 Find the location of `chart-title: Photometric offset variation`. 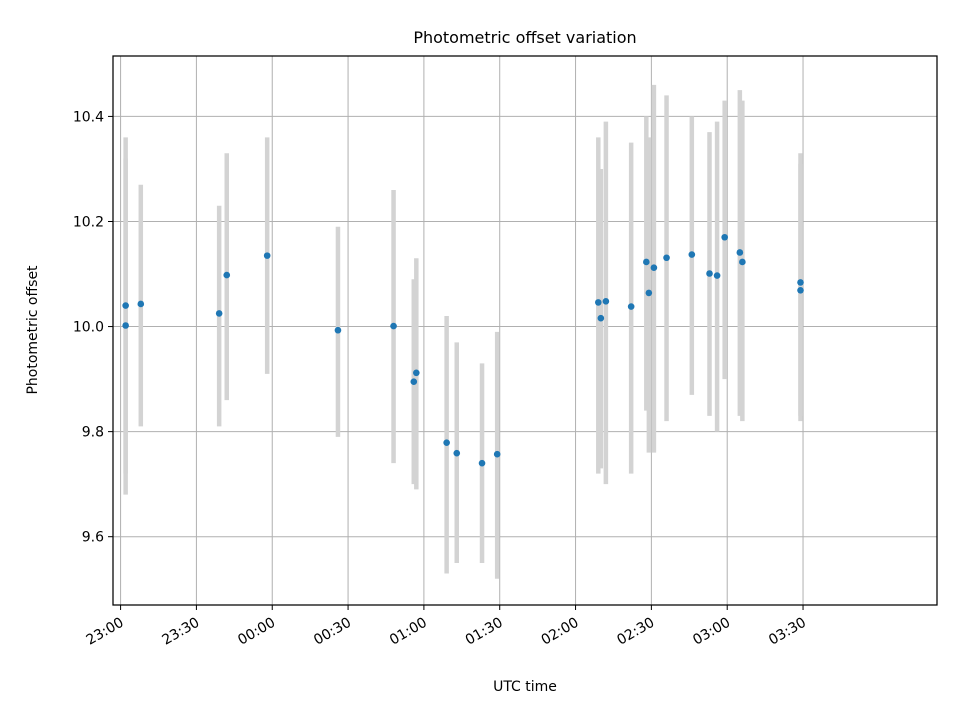

chart-title: Photometric offset variation is located at coordinates (524, 37).